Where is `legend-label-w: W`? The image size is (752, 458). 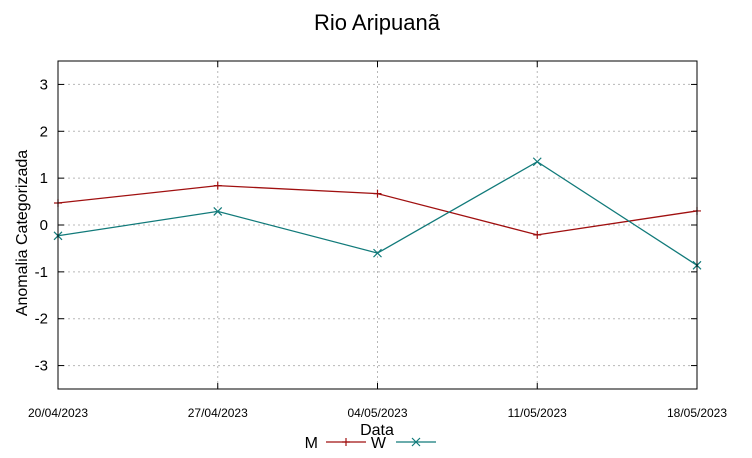
legend-label-w: W is located at coordinates (379, 443).